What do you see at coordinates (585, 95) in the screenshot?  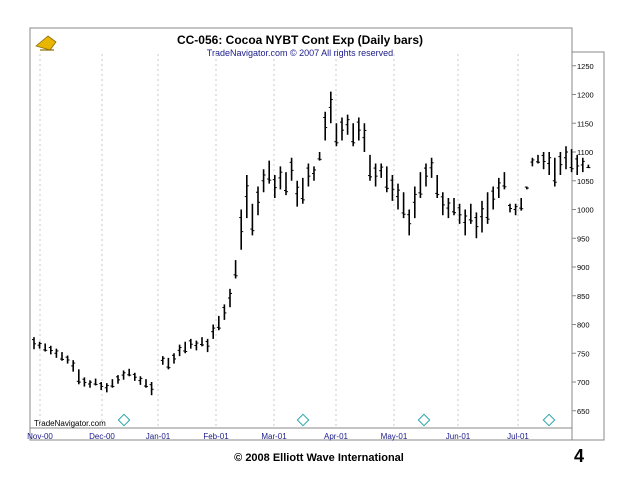 I see `y-tick-label-1200: 1200` at bounding box center [585, 95].